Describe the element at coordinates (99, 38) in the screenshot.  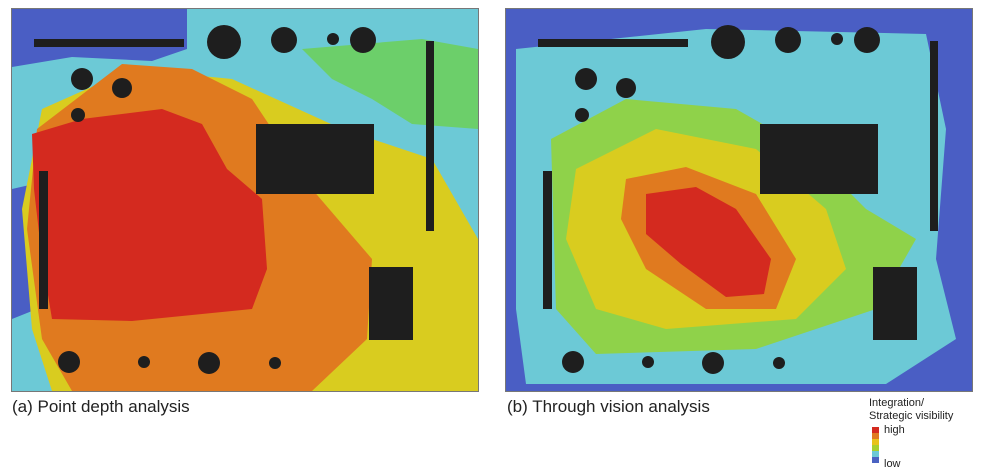
I see `low-zone-top-left` at that location.